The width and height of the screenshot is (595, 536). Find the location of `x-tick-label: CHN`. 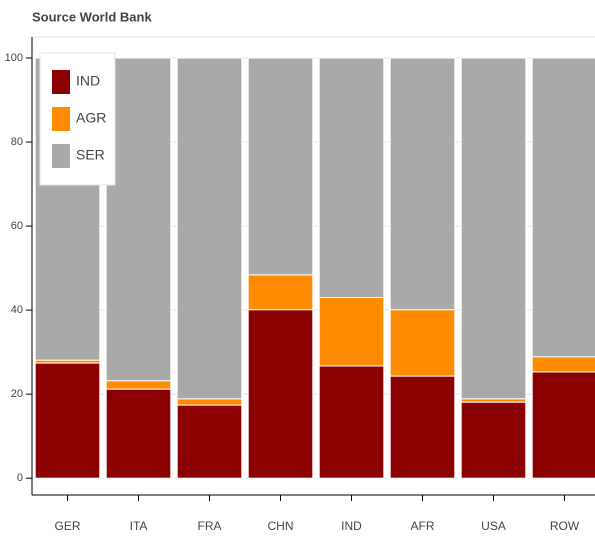

x-tick-label: CHN is located at coordinates (281, 526).